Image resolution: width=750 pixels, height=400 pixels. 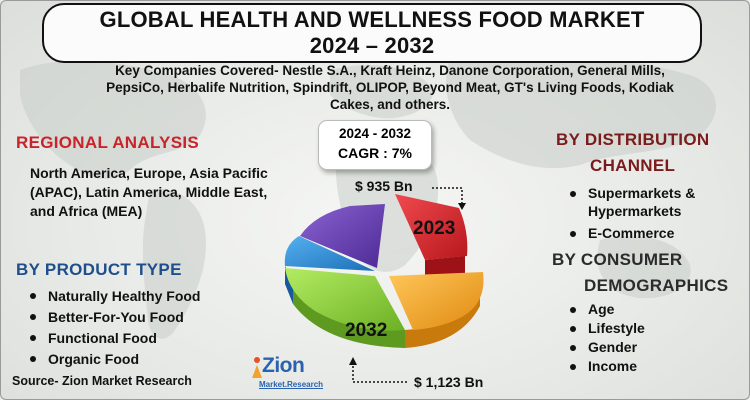 I want to click on pie-slice-red-side, so click(x=445, y=267).